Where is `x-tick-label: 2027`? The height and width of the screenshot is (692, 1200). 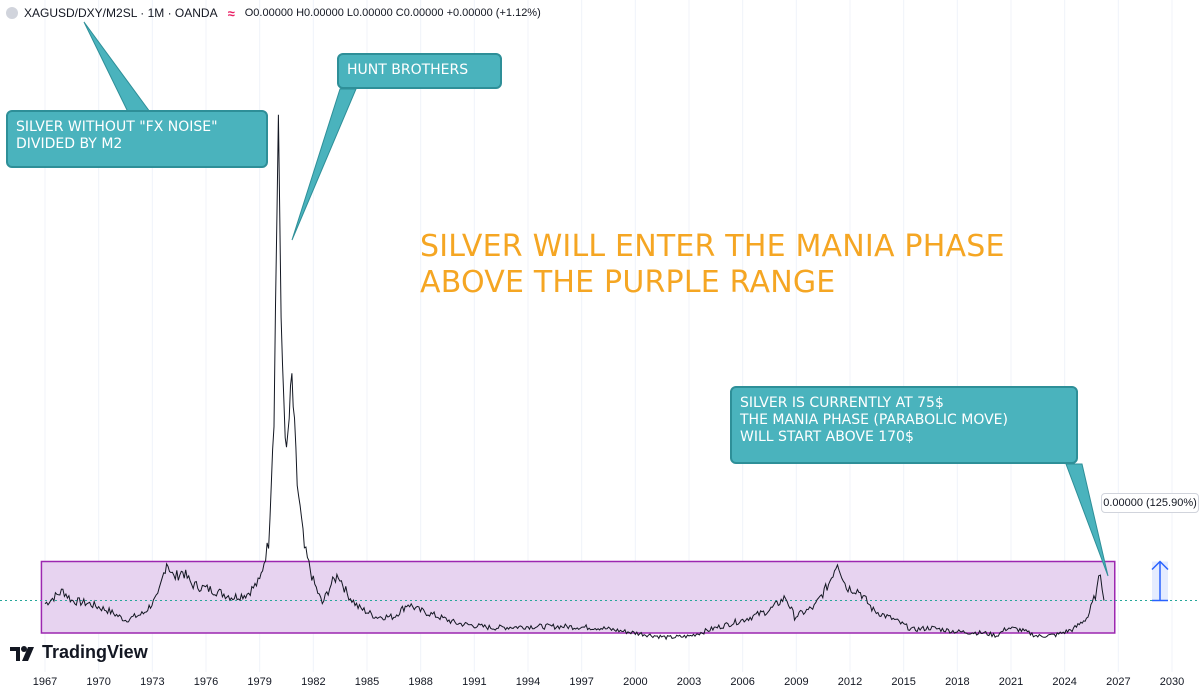 x-tick-label: 2027 is located at coordinates (1118, 682).